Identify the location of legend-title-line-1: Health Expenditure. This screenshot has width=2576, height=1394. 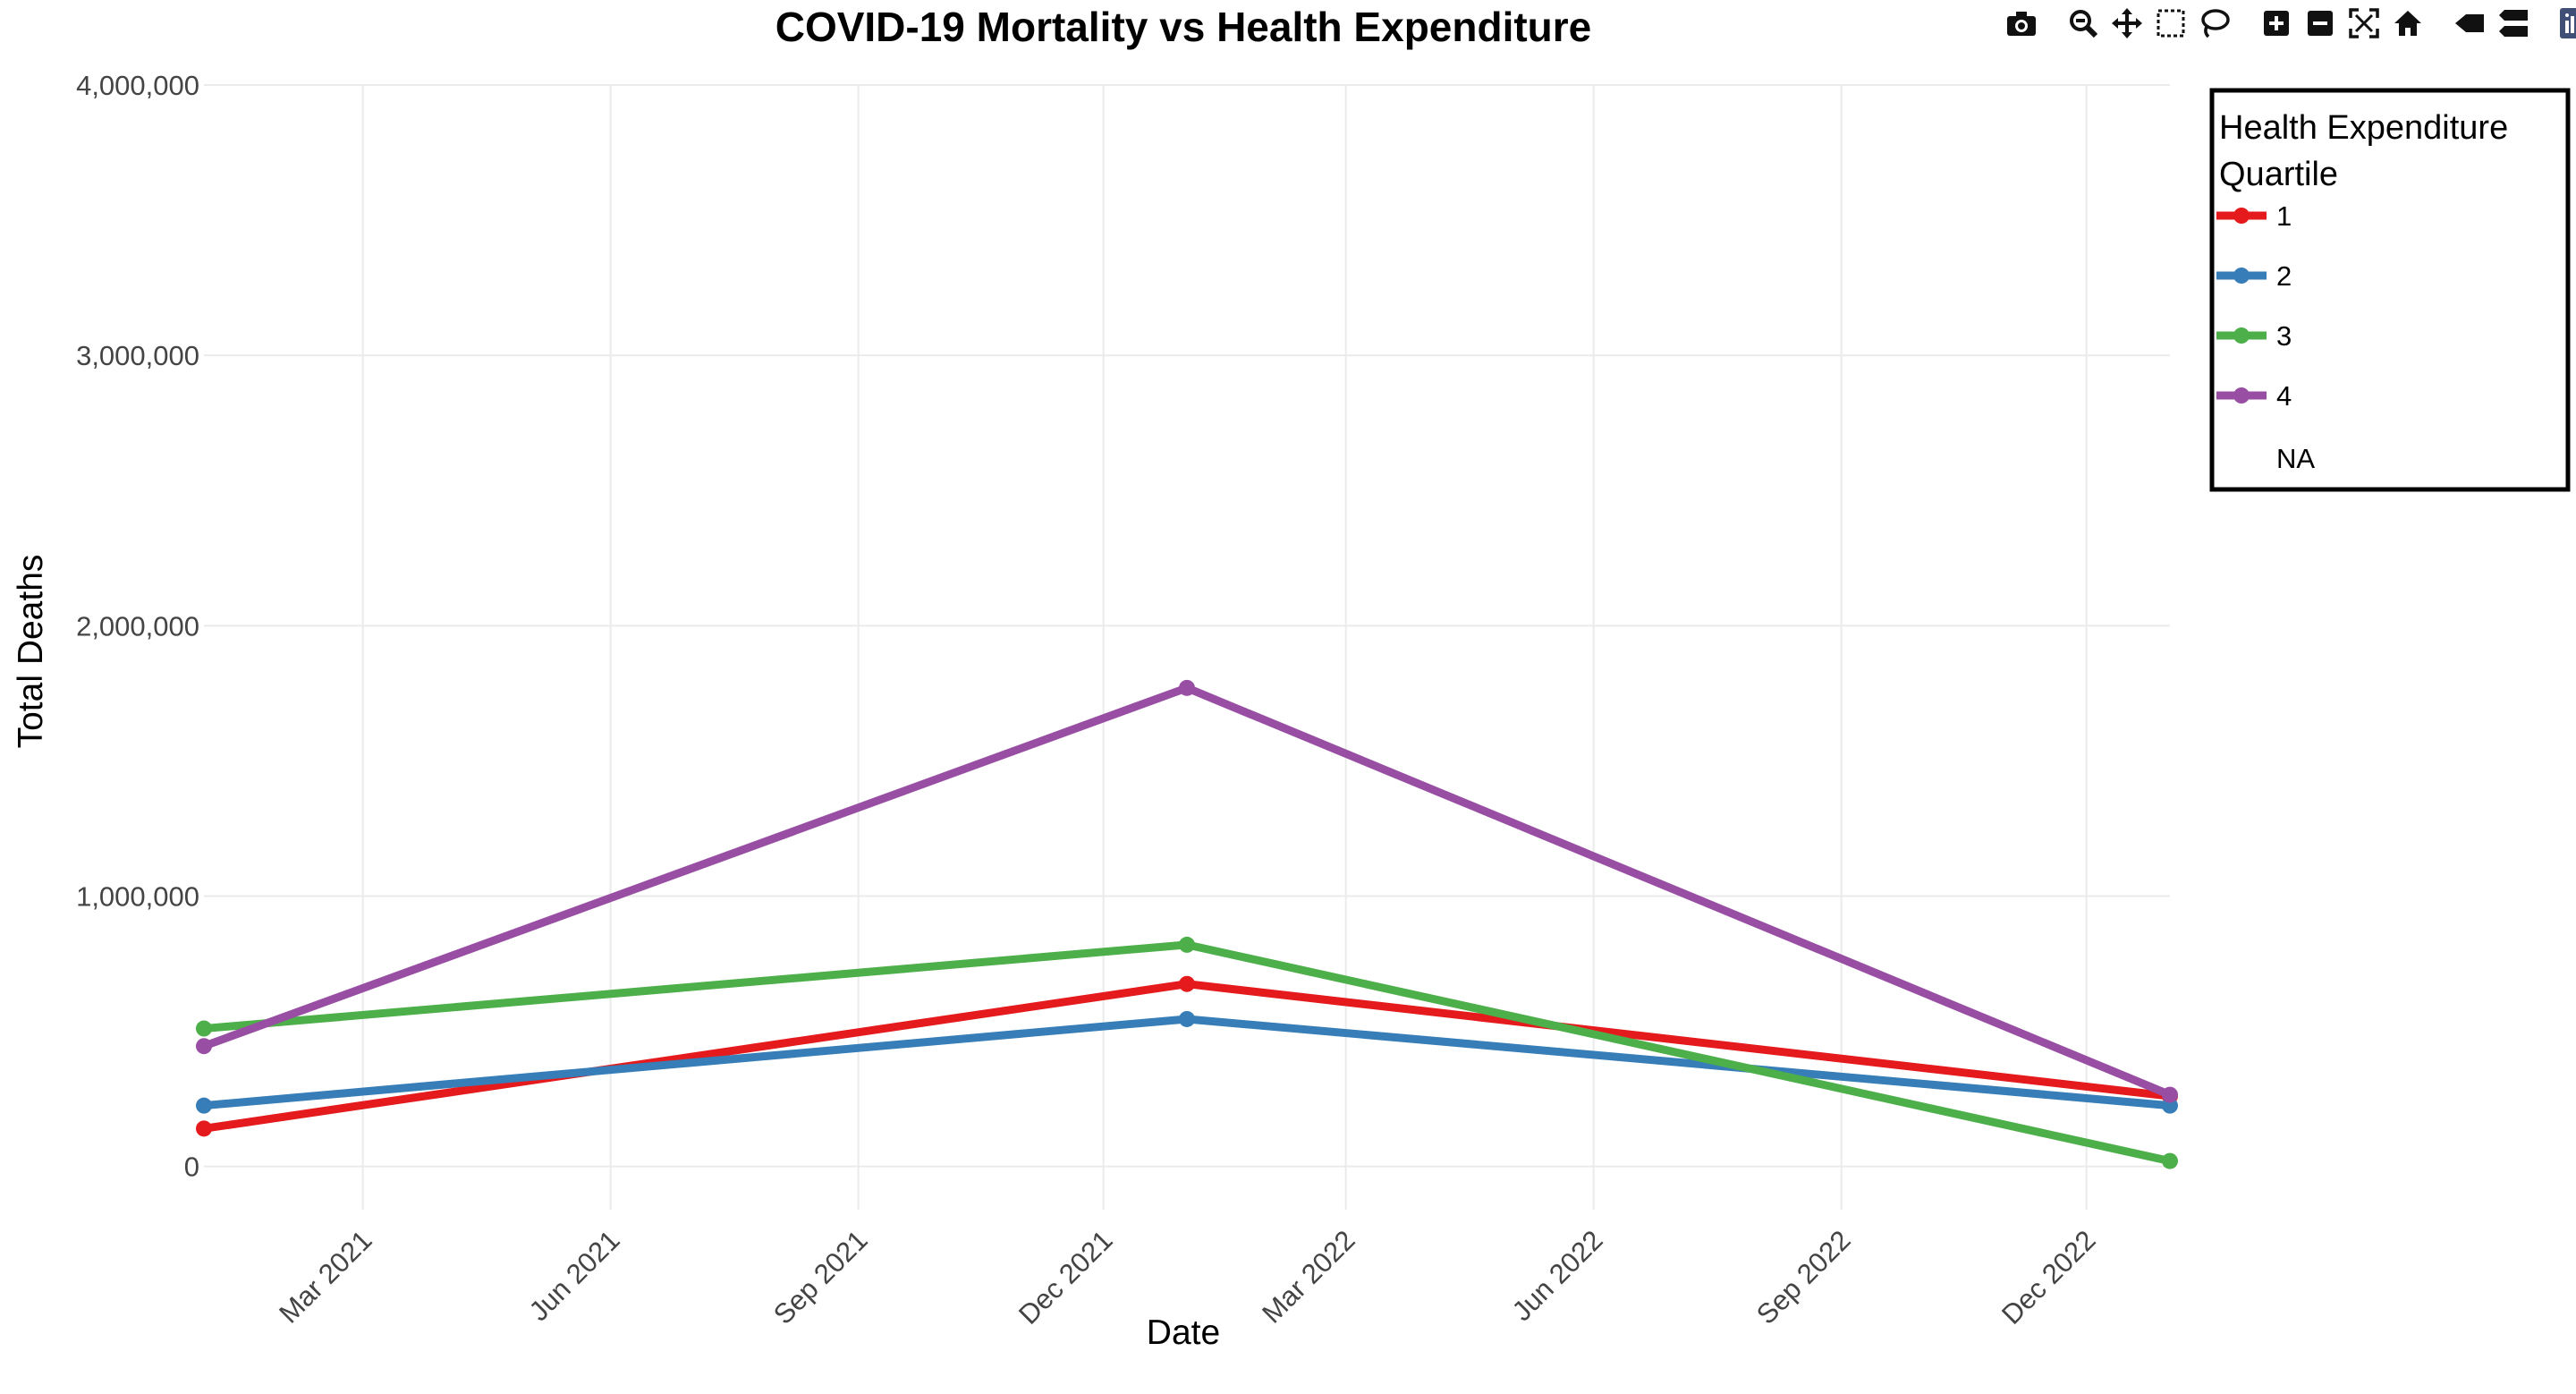
(2363, 128).